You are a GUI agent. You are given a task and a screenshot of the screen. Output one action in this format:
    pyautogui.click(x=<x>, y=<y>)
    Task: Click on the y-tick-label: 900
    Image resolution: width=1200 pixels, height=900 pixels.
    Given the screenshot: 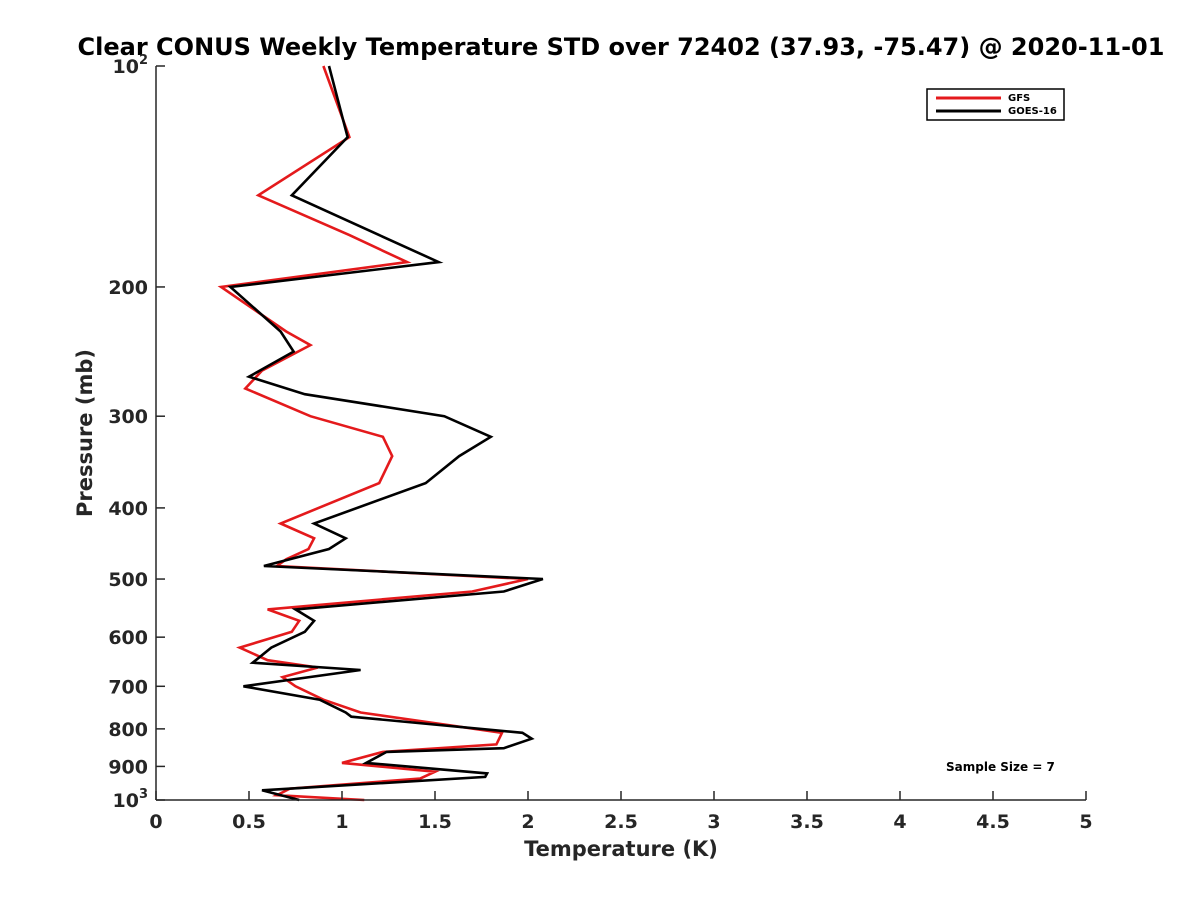 What is the action you would take?
    pyautogui.click(x=128, y=767)
    